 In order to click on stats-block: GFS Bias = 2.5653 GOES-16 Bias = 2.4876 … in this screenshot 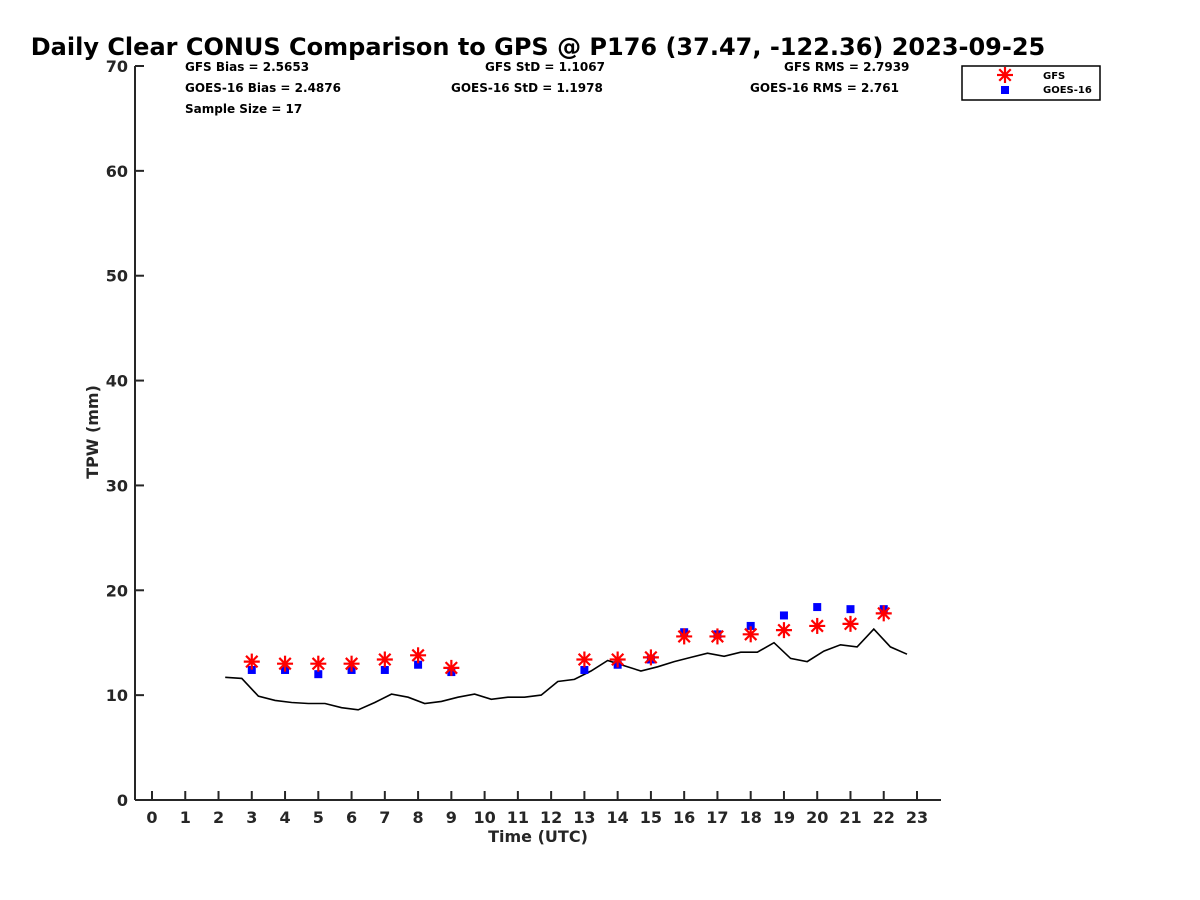, I will do `click(547, 88)`.